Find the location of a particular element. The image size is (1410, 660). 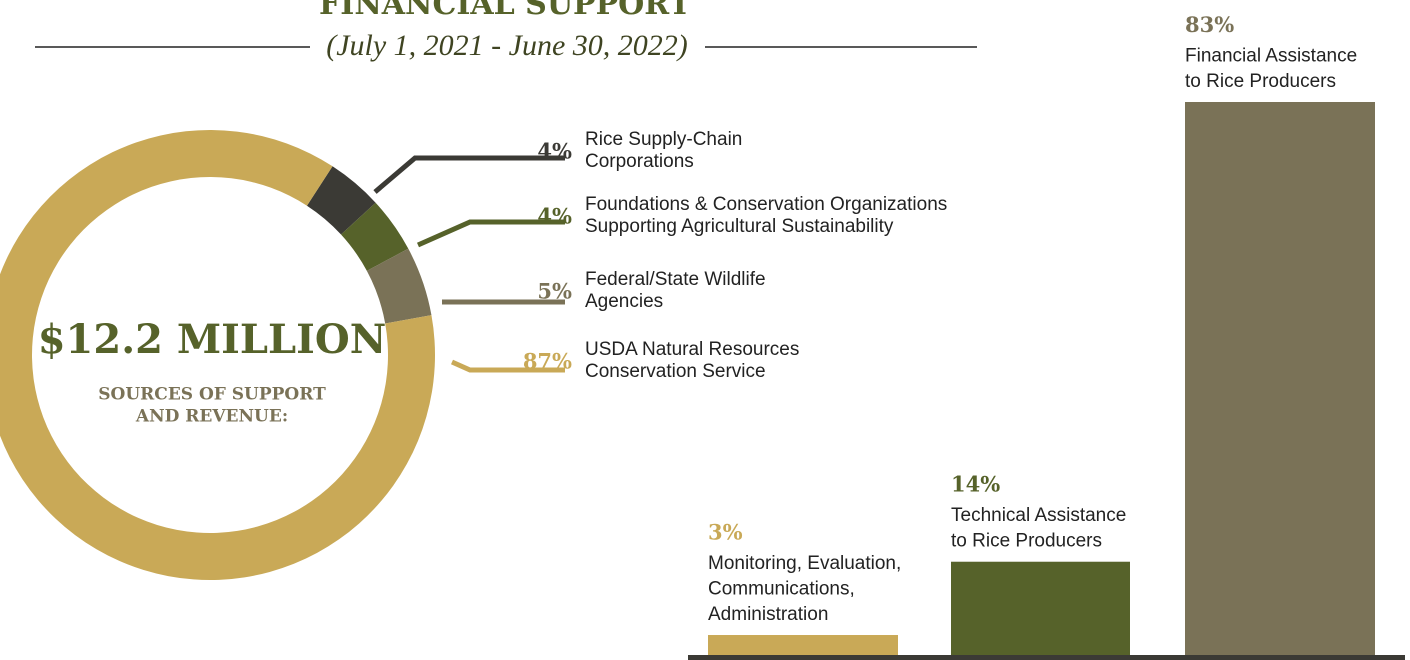

bar-label: Communications, is located at coordinates (781, 589).